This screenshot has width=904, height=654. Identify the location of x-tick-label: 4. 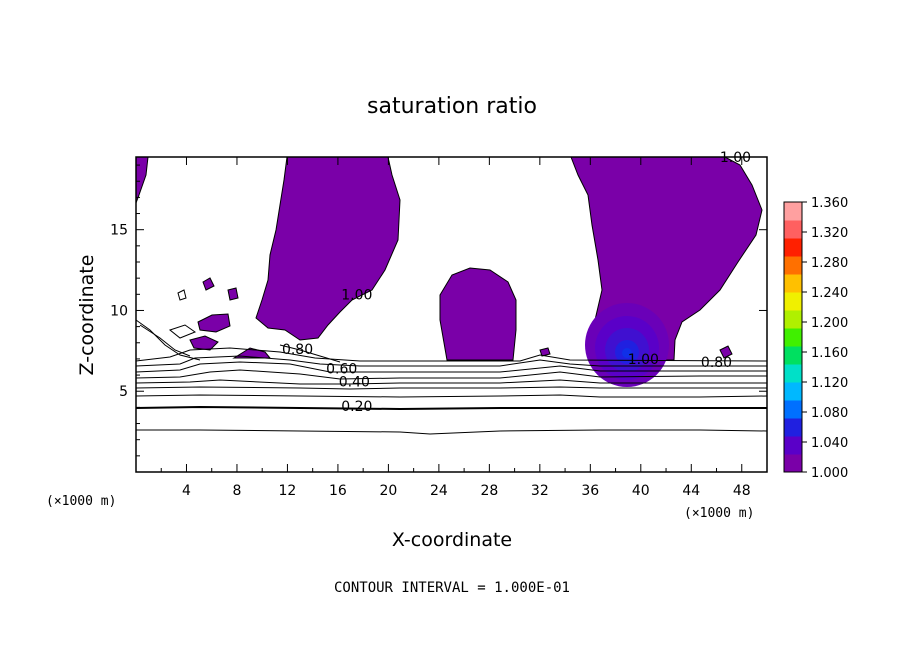
(186, 491).